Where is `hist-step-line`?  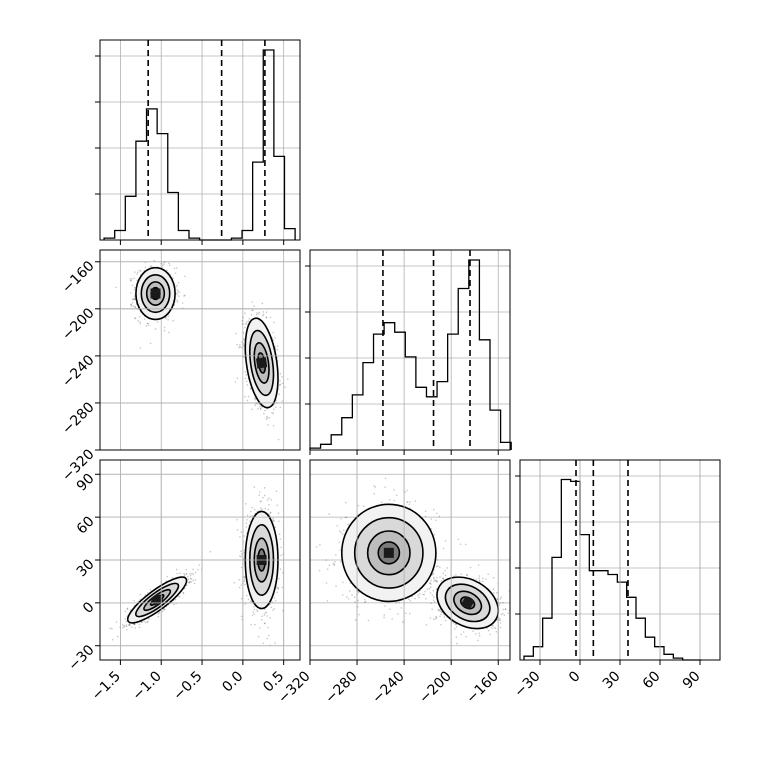
hist-step-line is located at coordinates (612, 569).